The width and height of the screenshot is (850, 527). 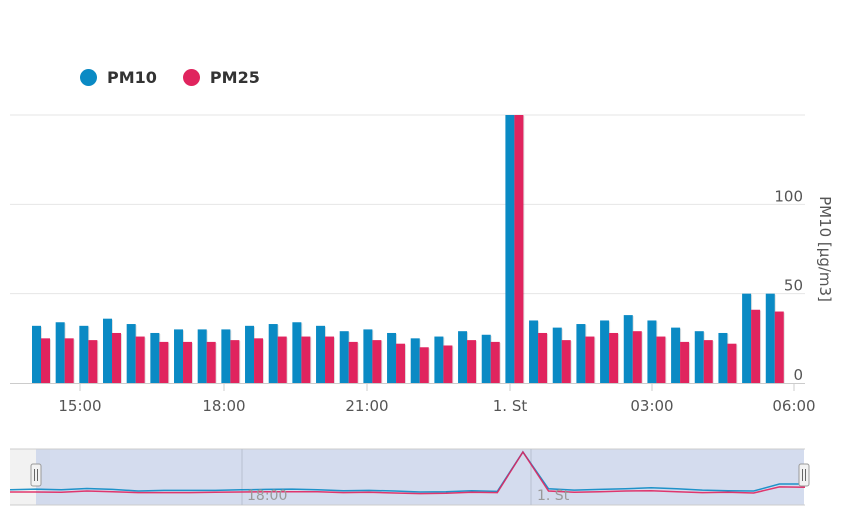 I want to click on navigator-series-pm10, so click(x=407, y=471).